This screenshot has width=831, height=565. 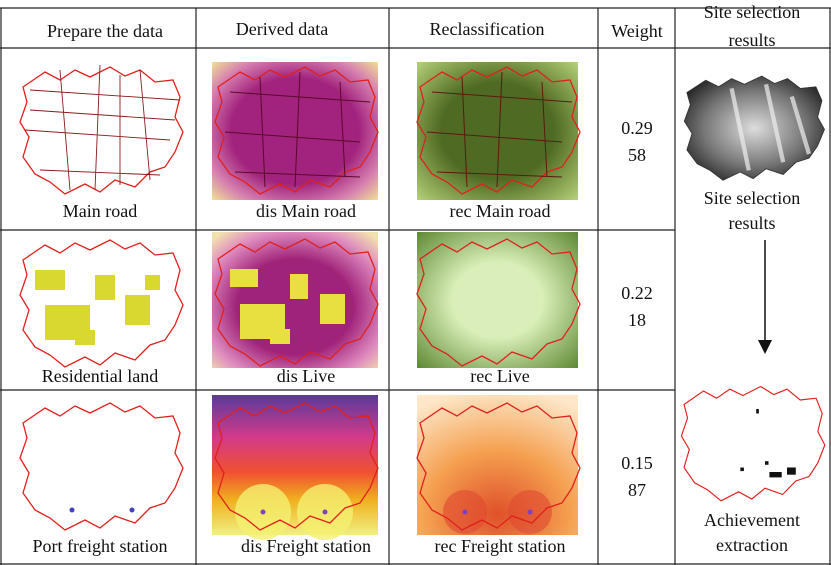 I want to click on header-cell: Site selection, so click(x=752, y=12).